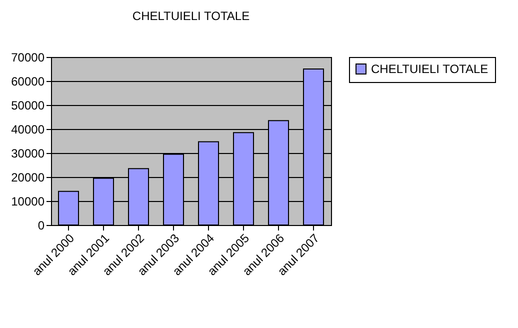 The height and width of the screenshot is (328, 518). What do you see at coordinates (28, 153) in the screenshot?
I see `y-tick-label: 30000` at bounding box center [28, 153].